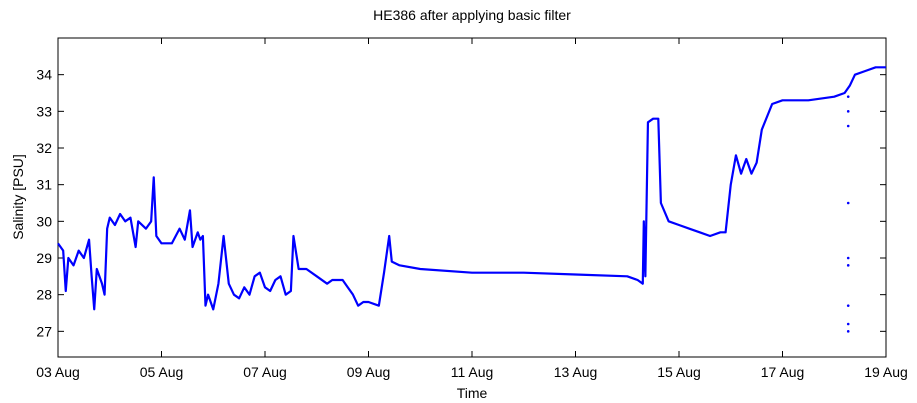 This screenshot has width=917, height=403. Describe the element at coordinates (44, 221) in the screenshot. I see `y-tick-label: 30` at that location.